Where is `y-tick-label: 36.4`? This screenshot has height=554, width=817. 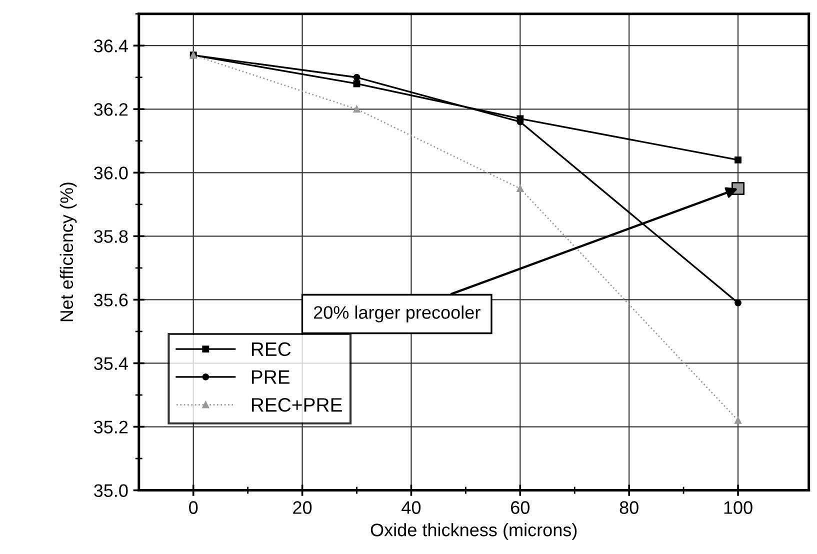 y-tick-label: 36.4 is located at coordinates (111, 46).